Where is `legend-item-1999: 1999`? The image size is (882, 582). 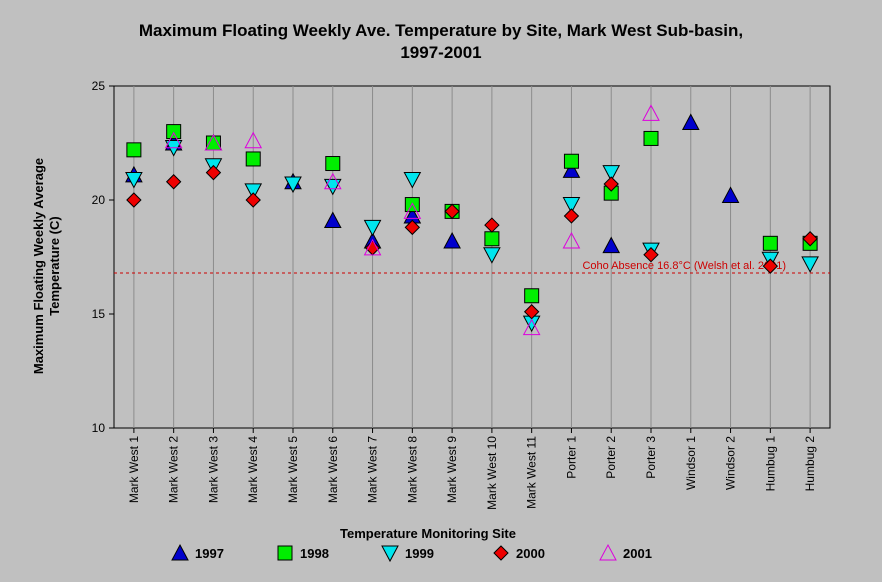
legend-item-1999: 1999 is located at coordinates (407, 554).